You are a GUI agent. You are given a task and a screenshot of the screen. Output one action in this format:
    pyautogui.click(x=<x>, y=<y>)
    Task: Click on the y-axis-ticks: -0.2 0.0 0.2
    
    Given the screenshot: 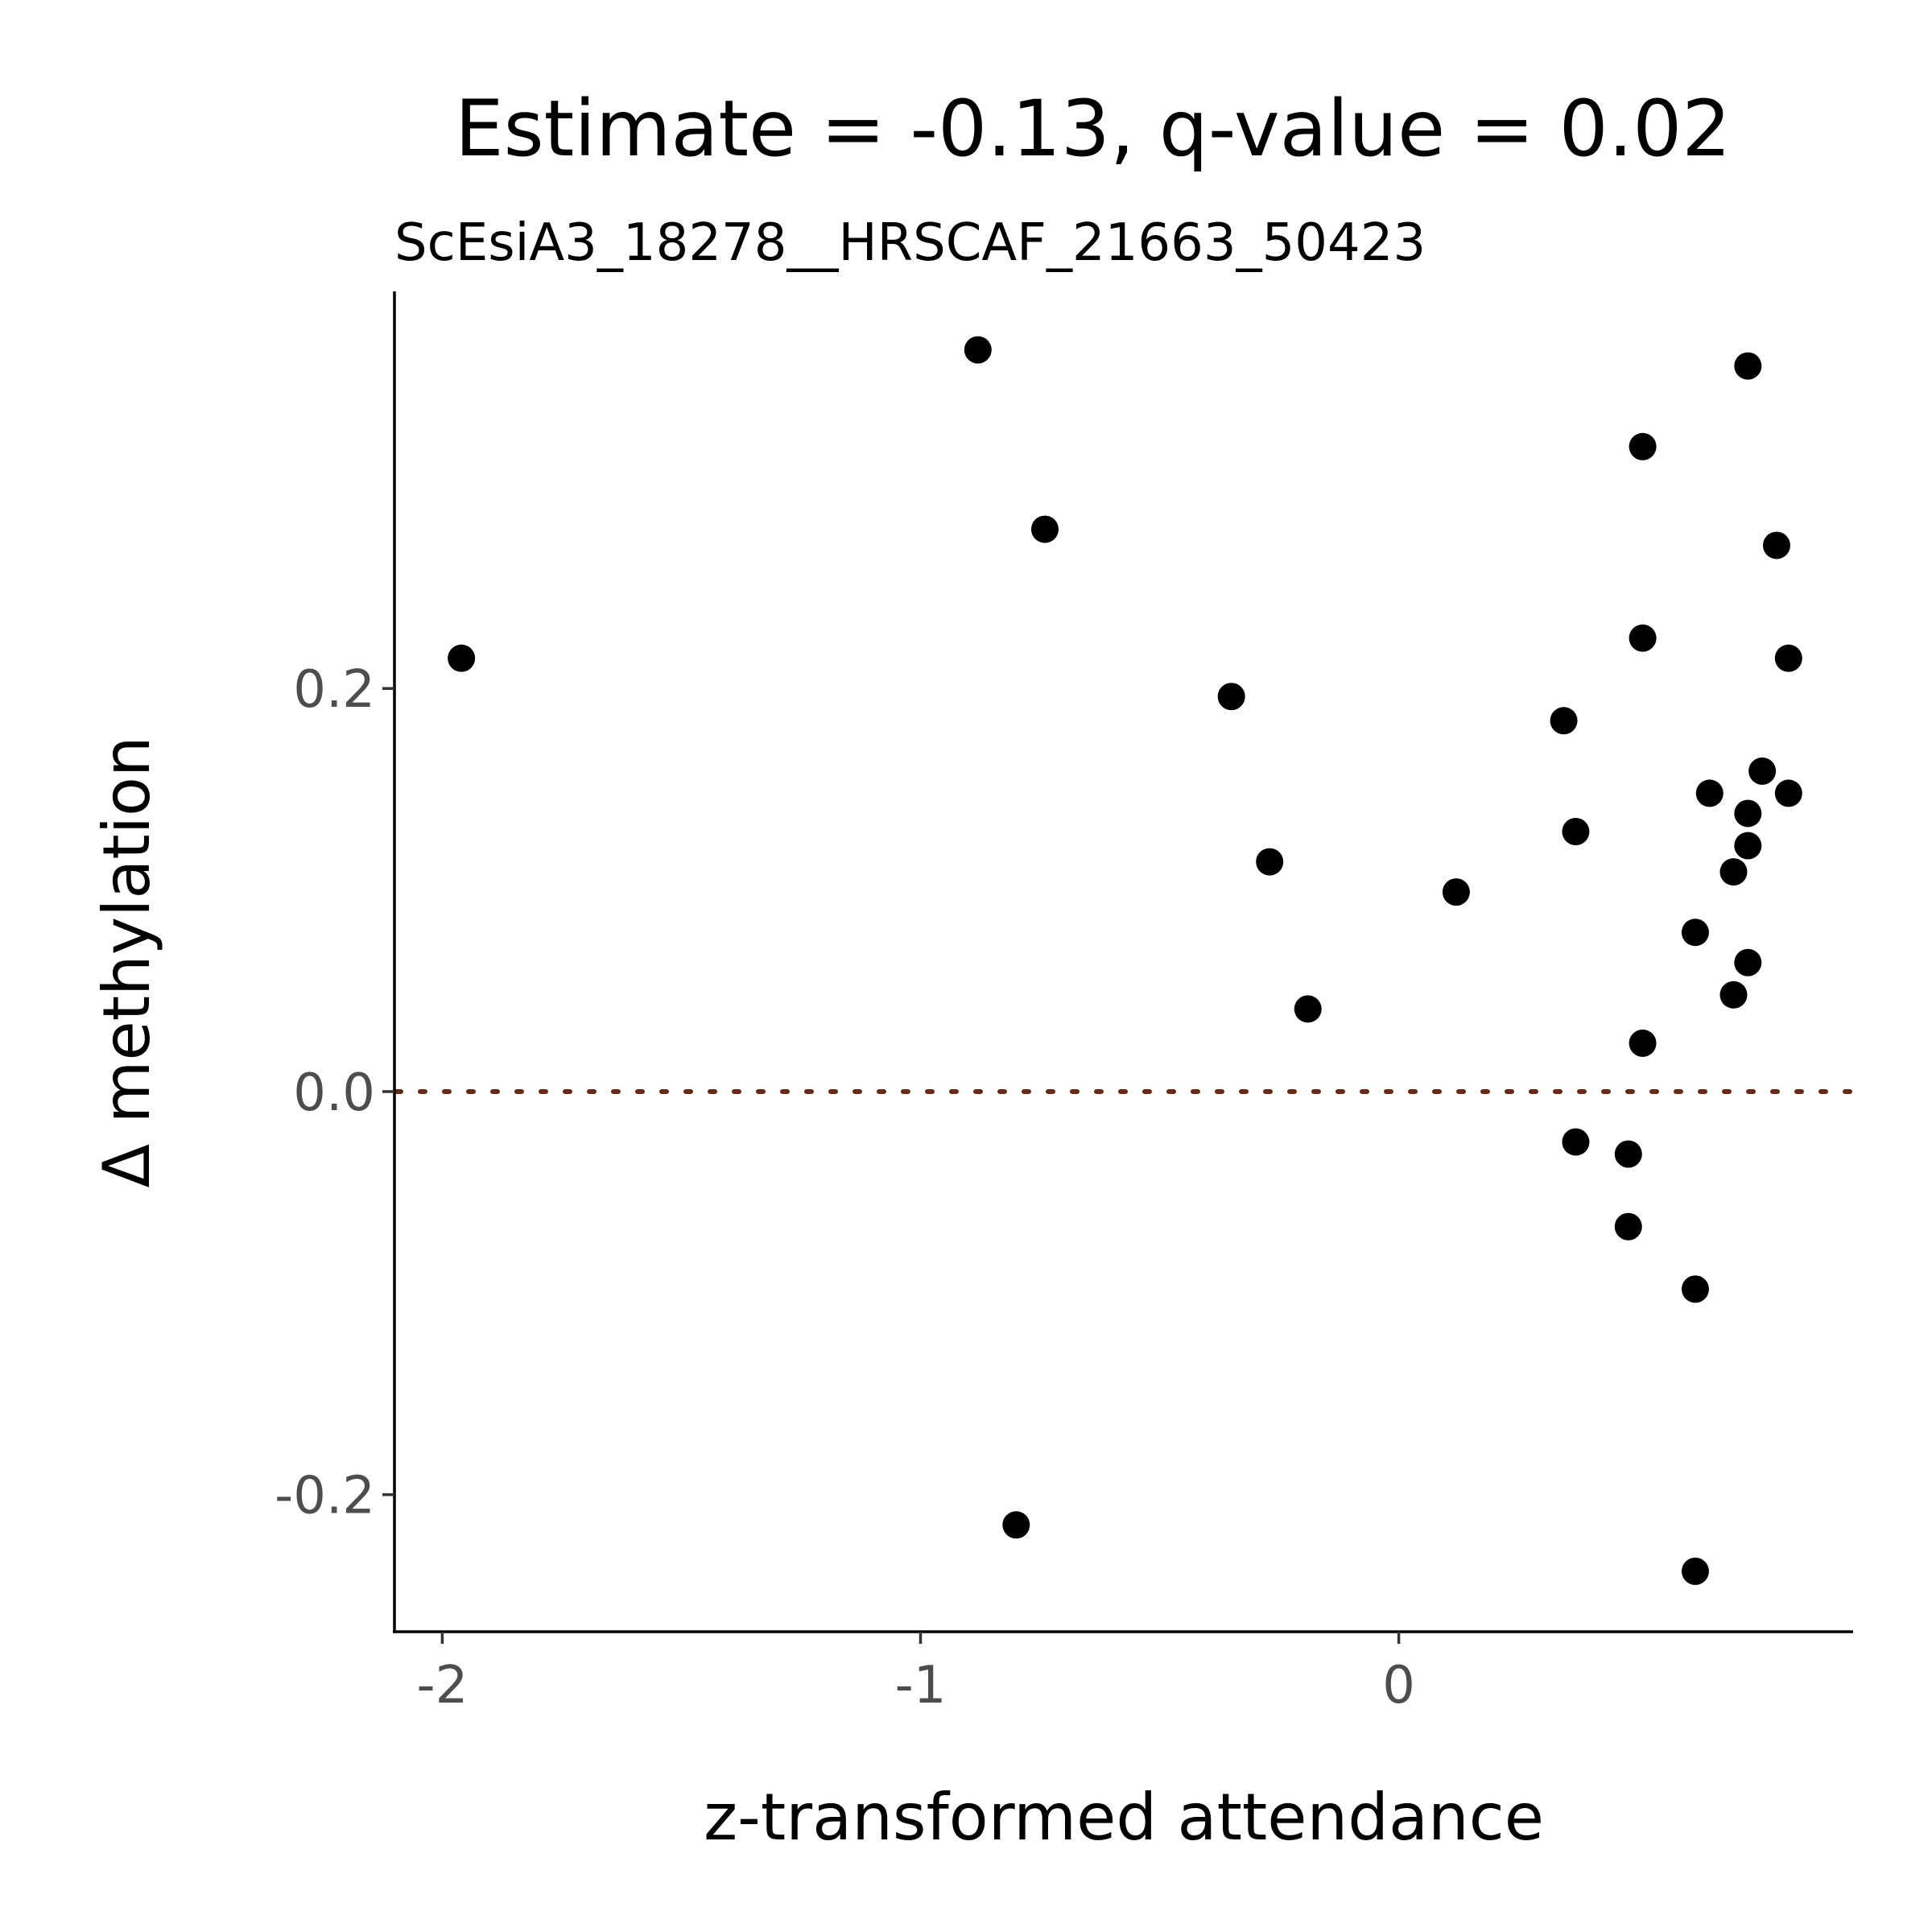 What is the action you would take?
    pyautogui.click(x=334, y=1093)
    